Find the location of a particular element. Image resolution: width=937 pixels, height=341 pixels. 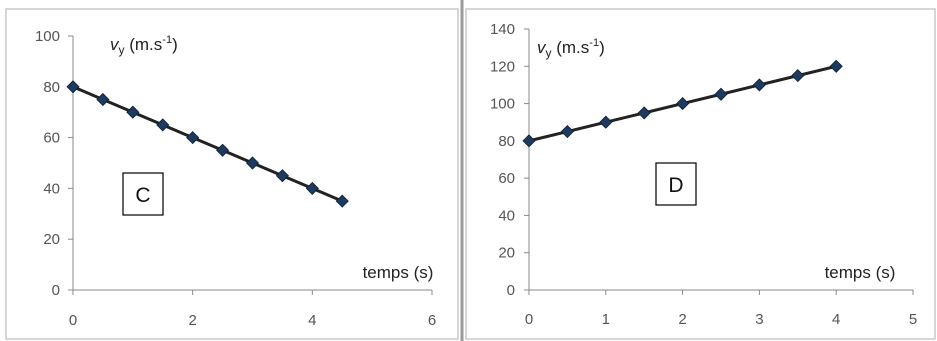

x-tick-label: 1 is located at coordinates (606, 319).